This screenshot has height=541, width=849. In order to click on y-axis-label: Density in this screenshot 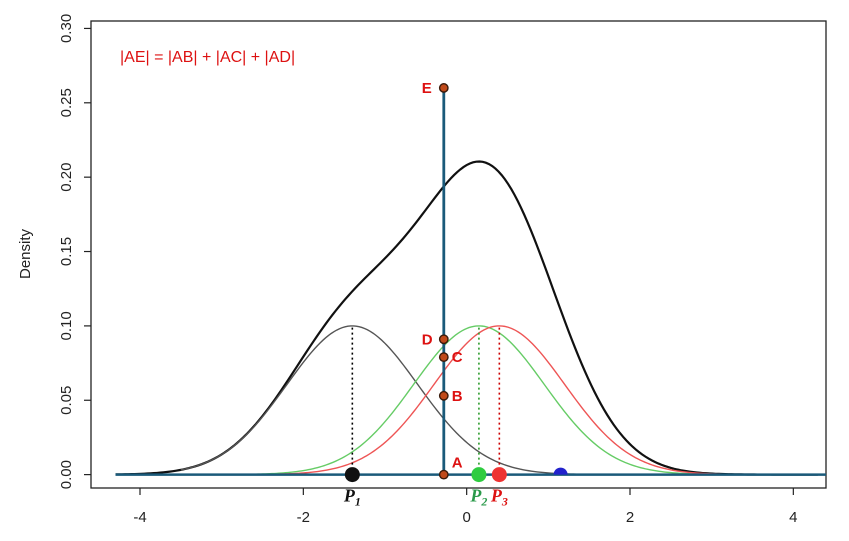, I will do `click(25, 253)`.